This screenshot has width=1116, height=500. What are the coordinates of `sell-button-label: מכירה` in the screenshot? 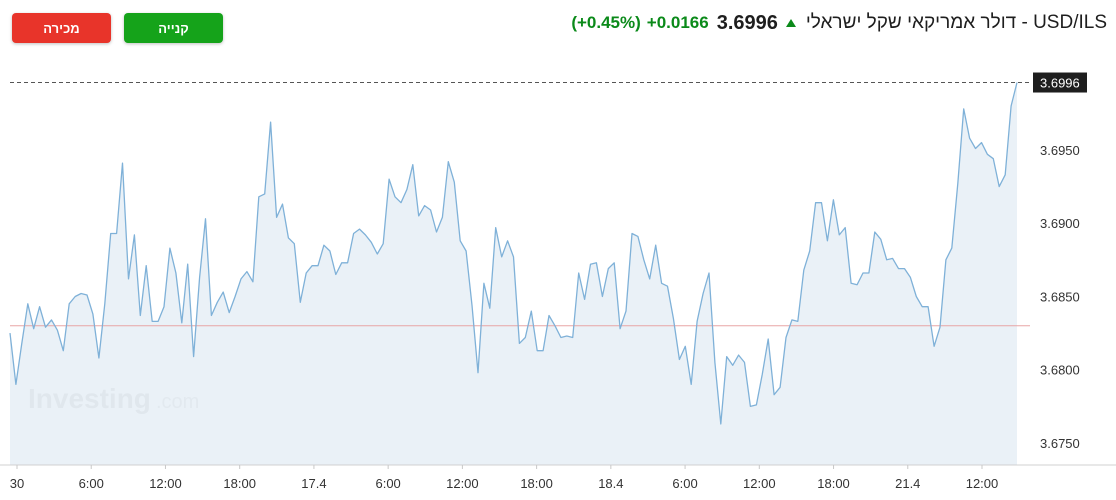 It's located at (61, 28).